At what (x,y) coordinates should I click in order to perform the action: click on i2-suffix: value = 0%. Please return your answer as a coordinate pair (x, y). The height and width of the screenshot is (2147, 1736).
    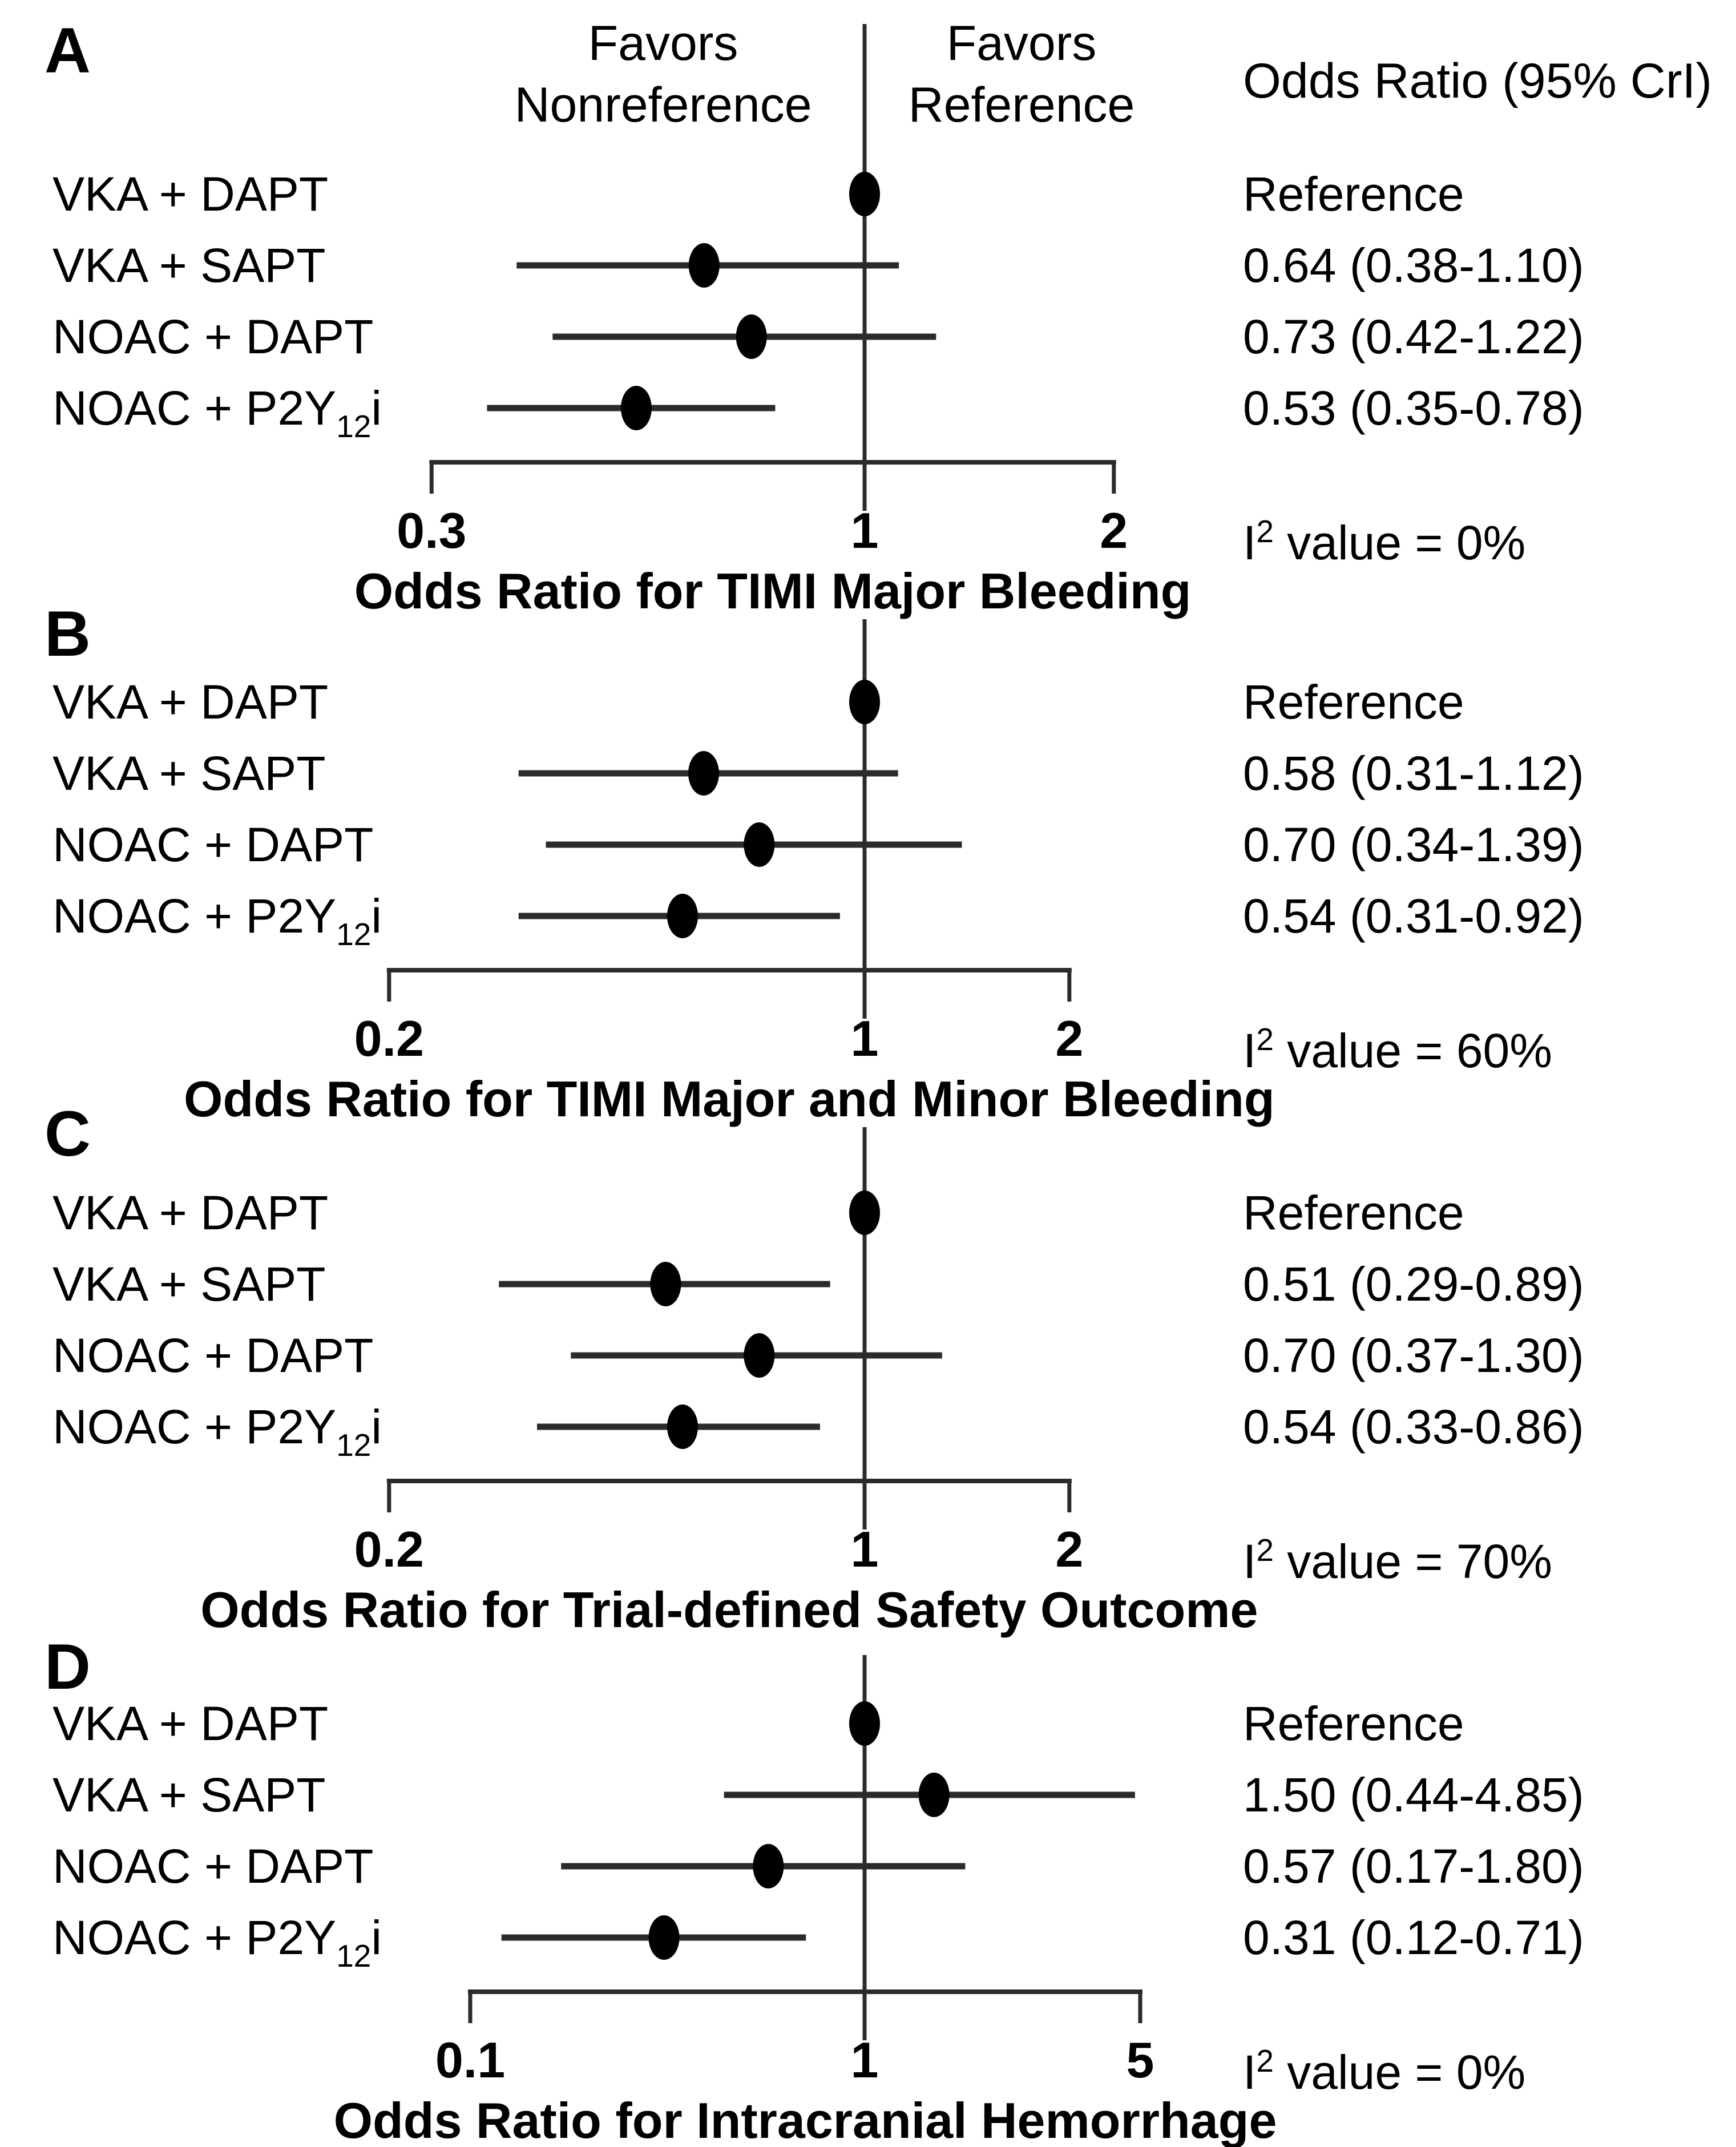
    Looking at the image, I should click on (1399, 543).